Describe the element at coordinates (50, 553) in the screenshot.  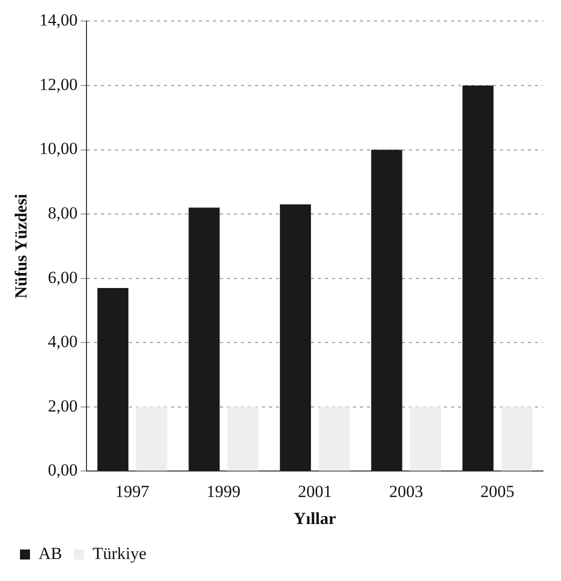
I see `legend-label: AB` at that location.